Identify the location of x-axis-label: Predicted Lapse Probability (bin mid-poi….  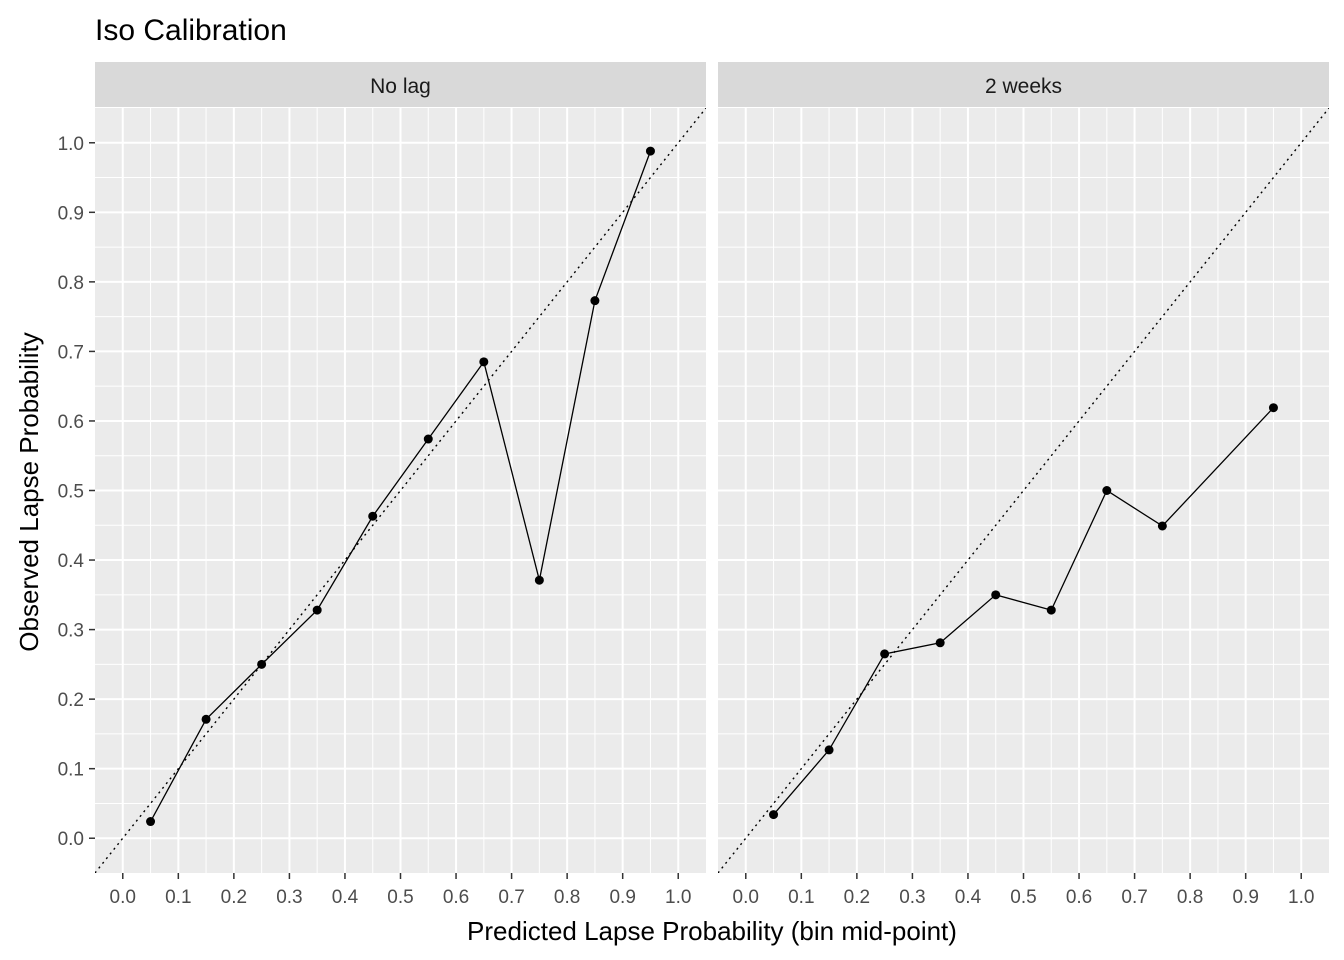
(712, 931).